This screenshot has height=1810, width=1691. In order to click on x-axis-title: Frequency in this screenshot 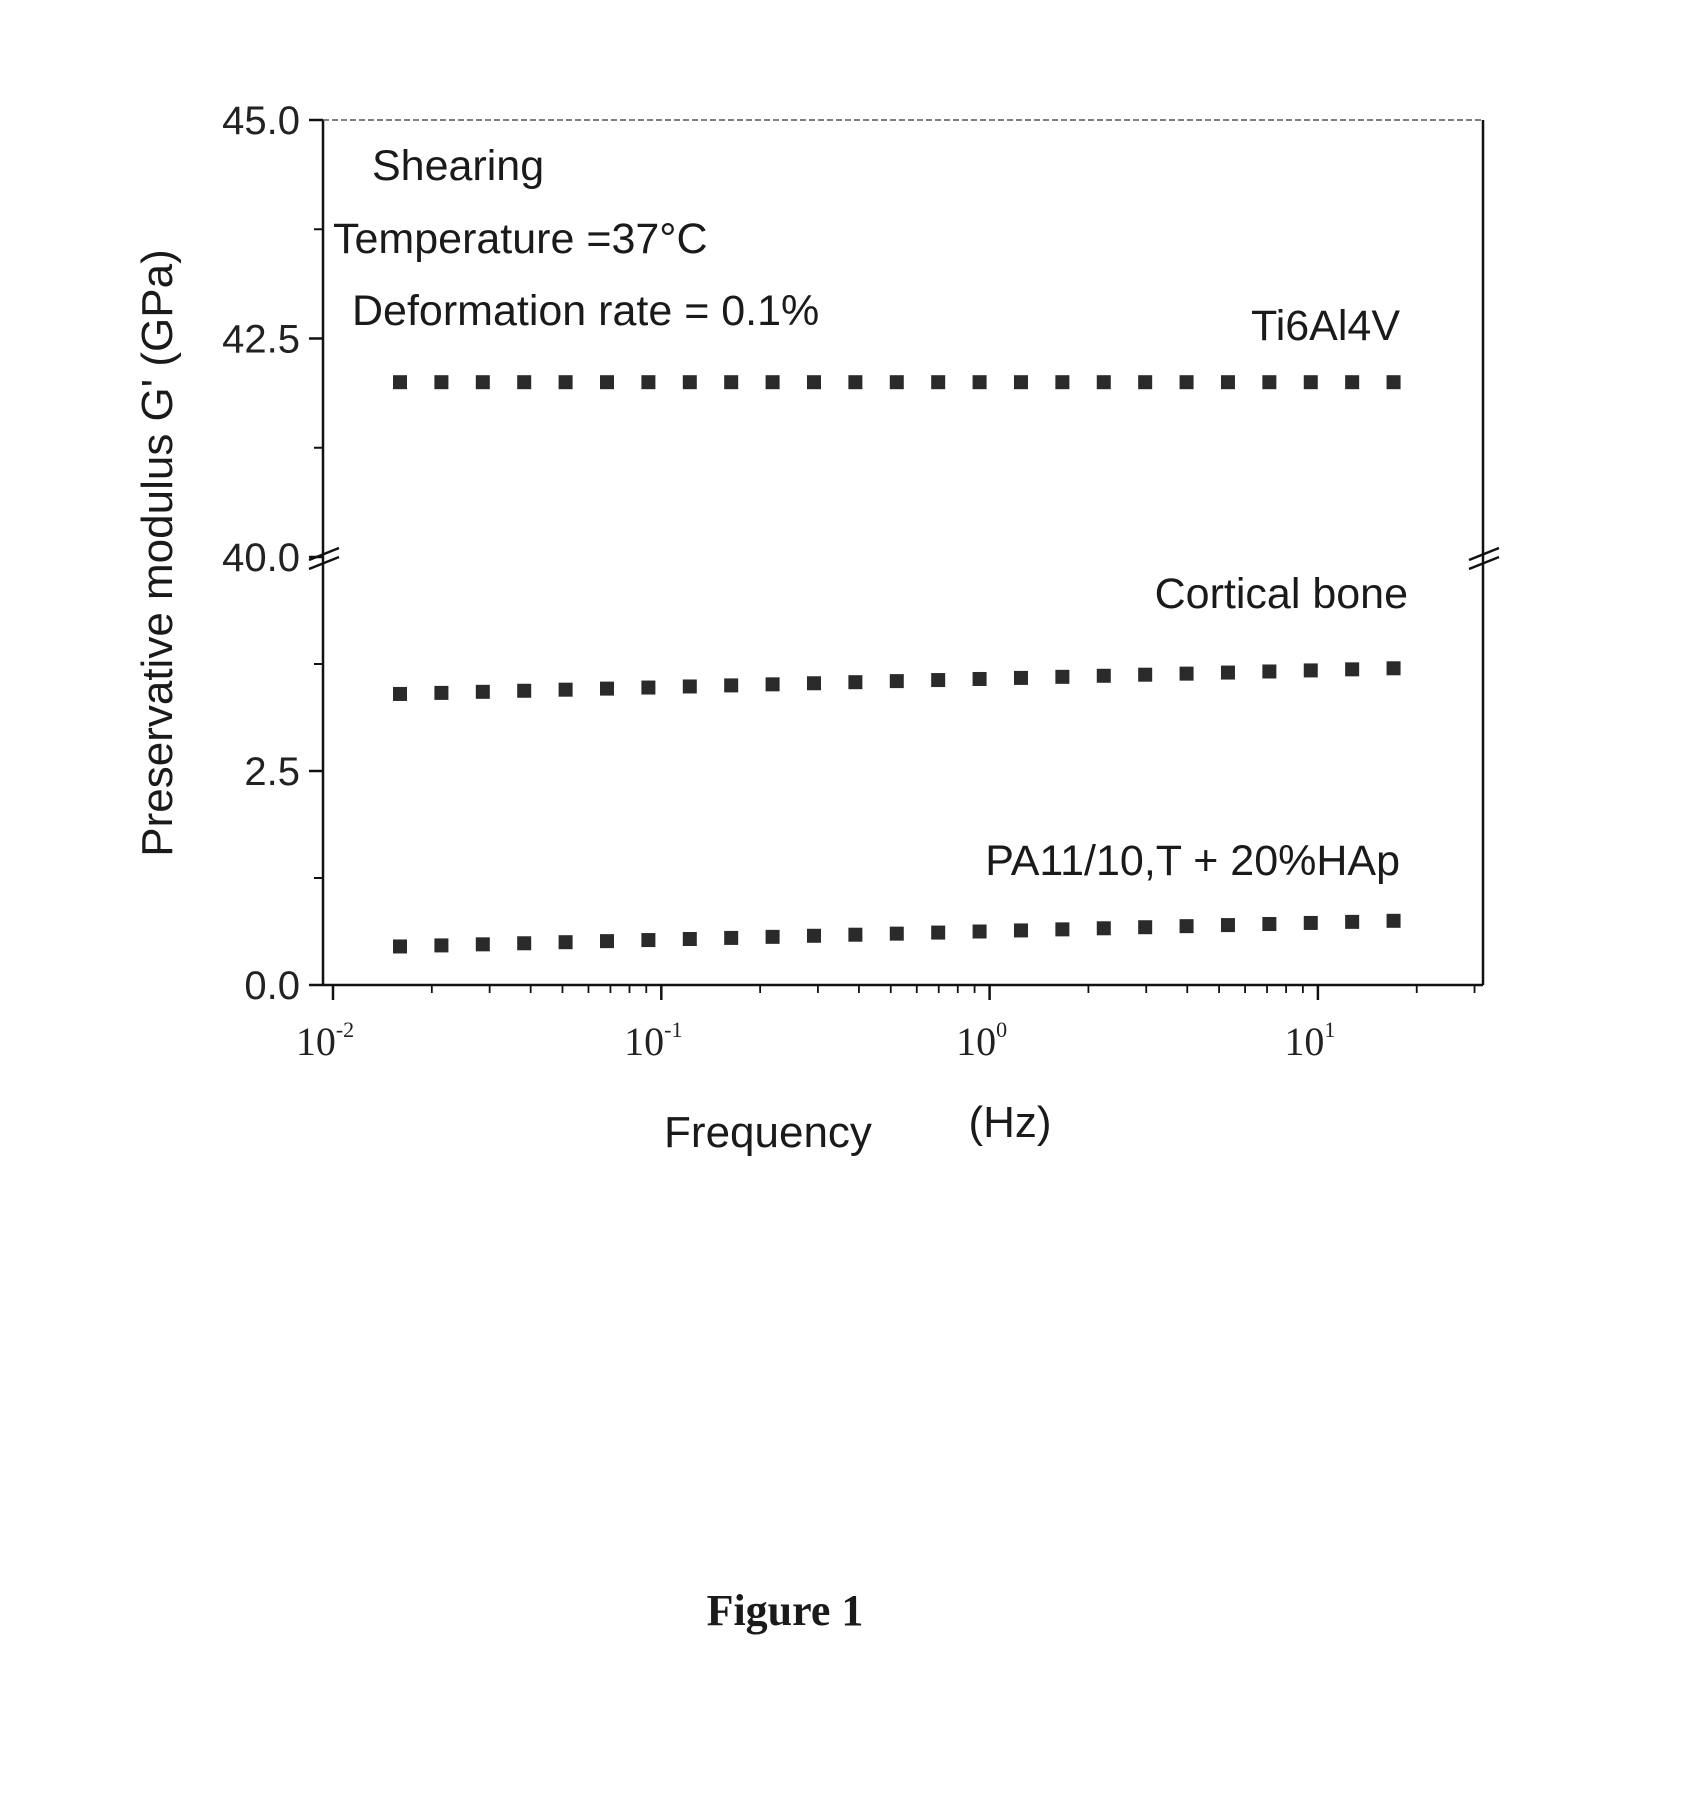, I will do `click(768, 1132)`.